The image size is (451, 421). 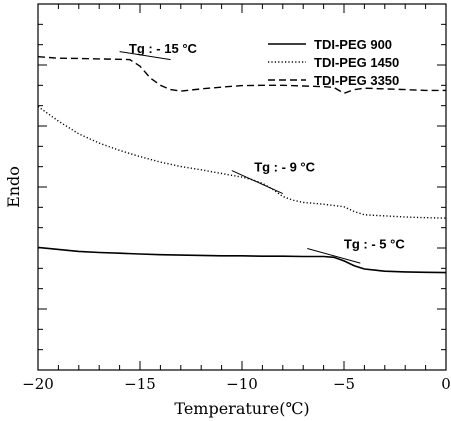 I want to click on legend: TDI-PEG 900 TDI-PEG 1450 TDI-PEG 3350, so click(x=333, y=62).